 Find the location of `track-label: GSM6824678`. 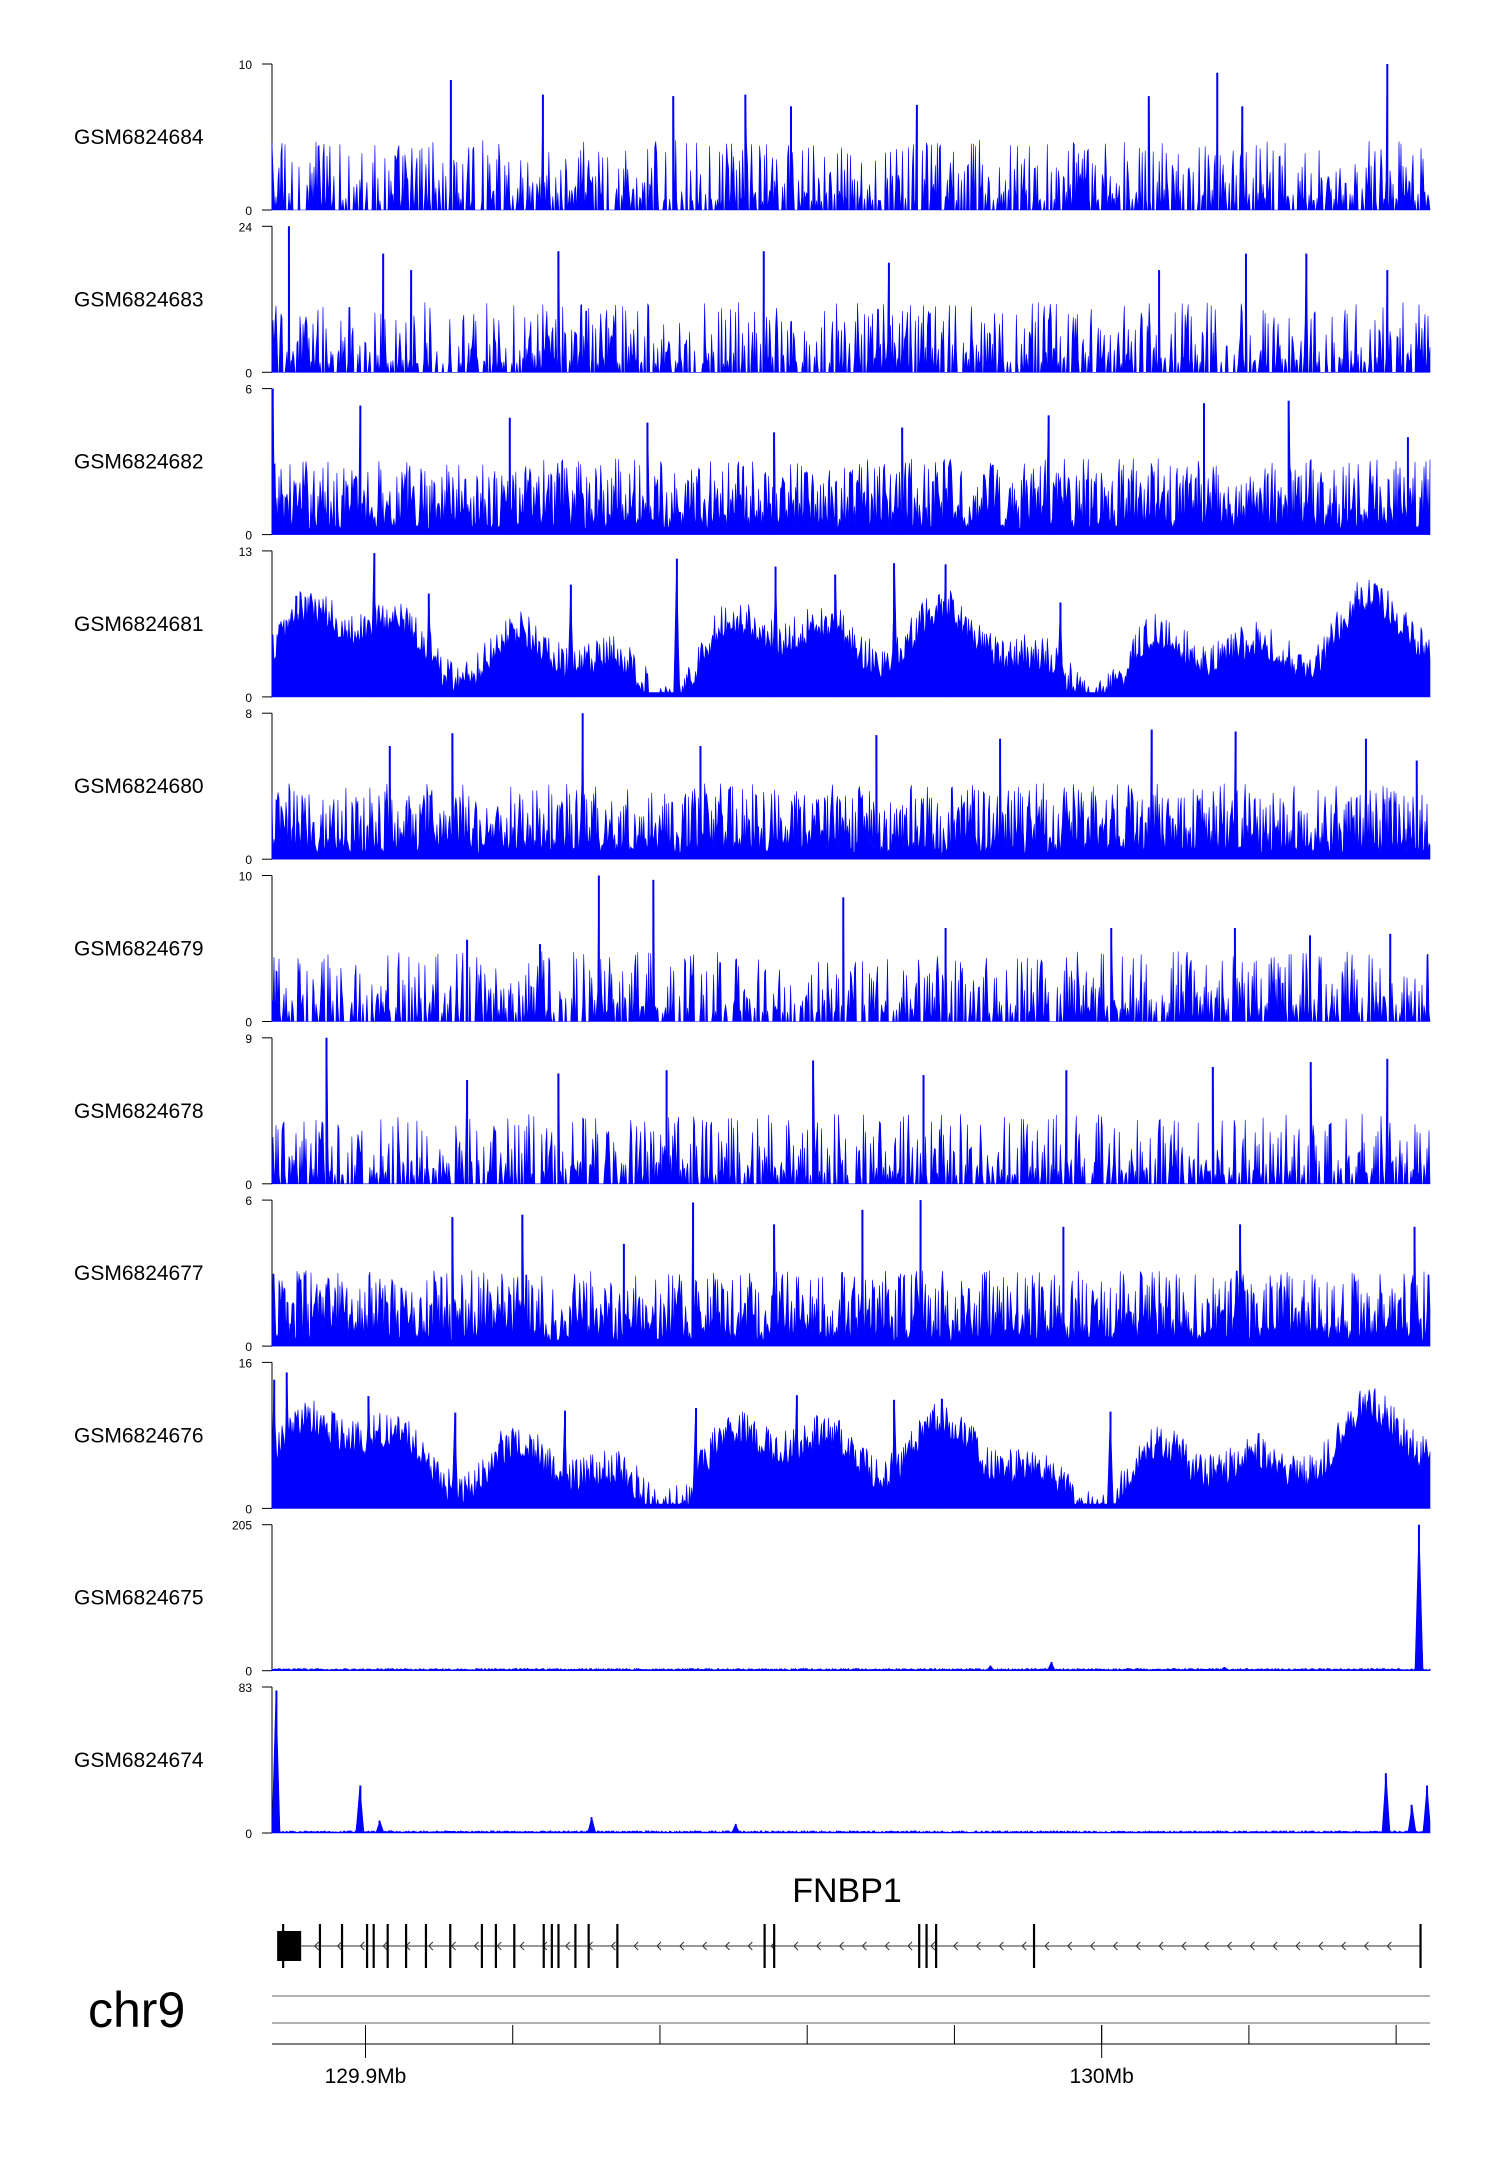

track-label: GSM6824678 is located at coordinates (139, 1111).